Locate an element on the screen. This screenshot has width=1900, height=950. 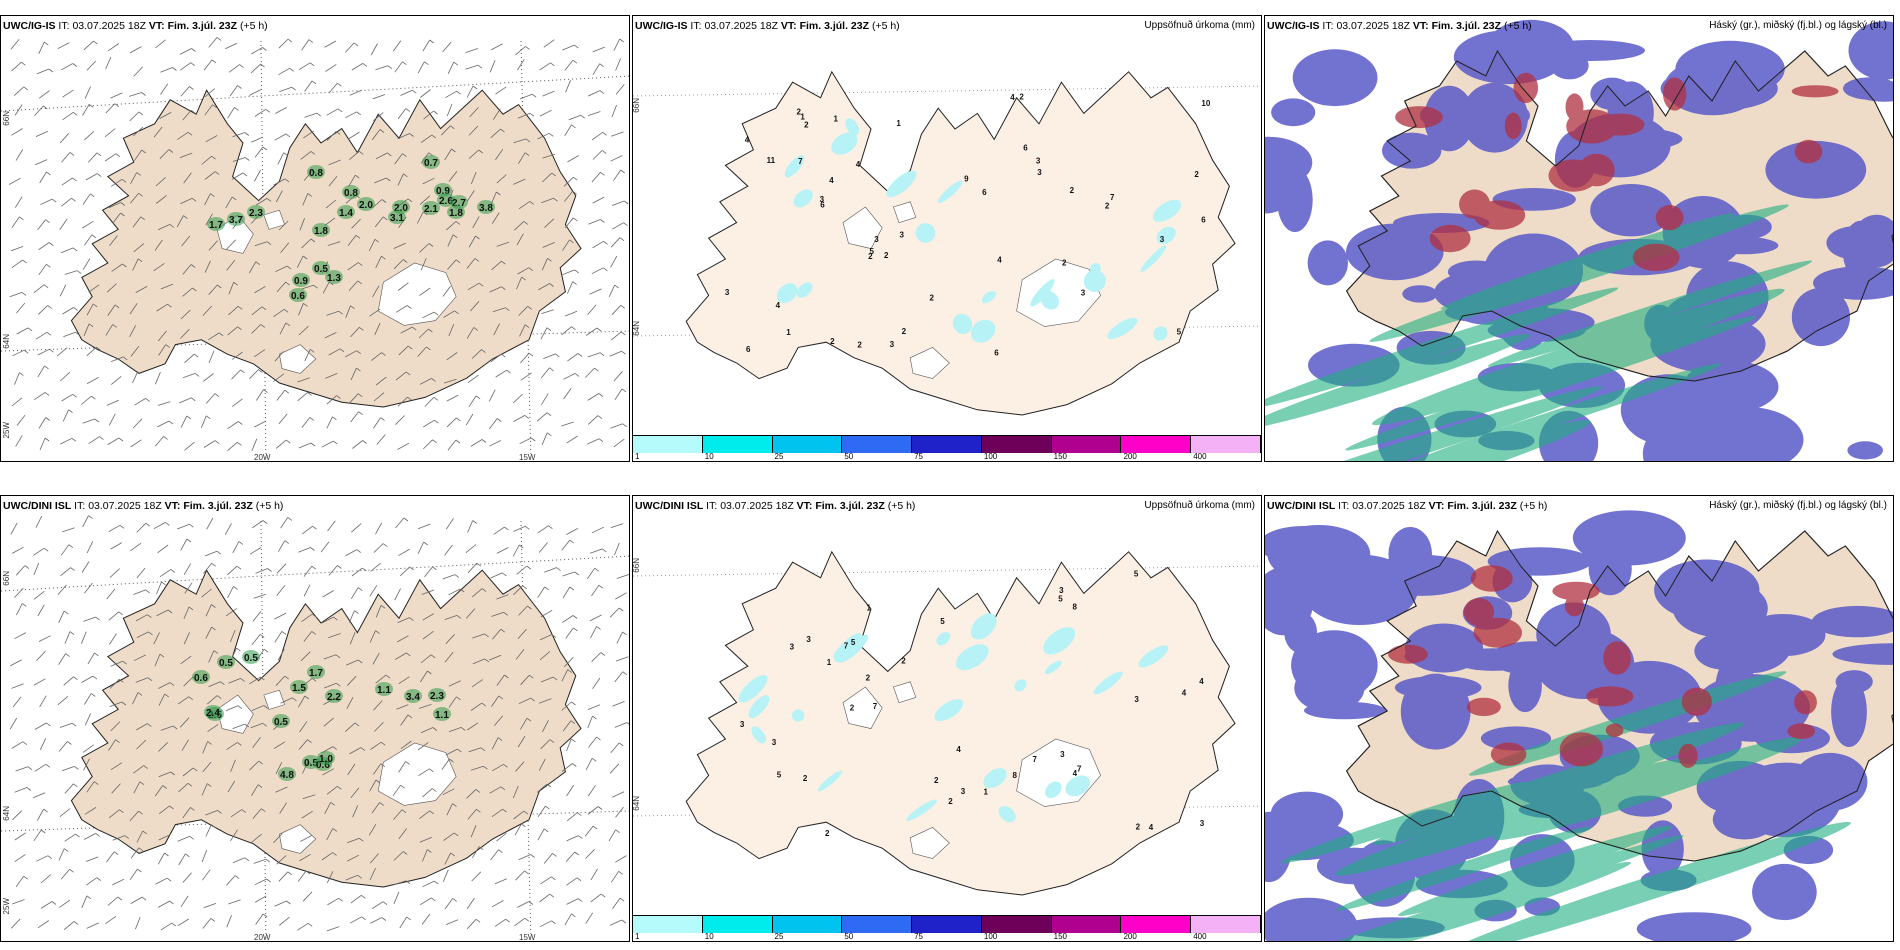
precip-legend: 1 10 25 50 75 100 150 200 400 is located at coordinates (947, 928).